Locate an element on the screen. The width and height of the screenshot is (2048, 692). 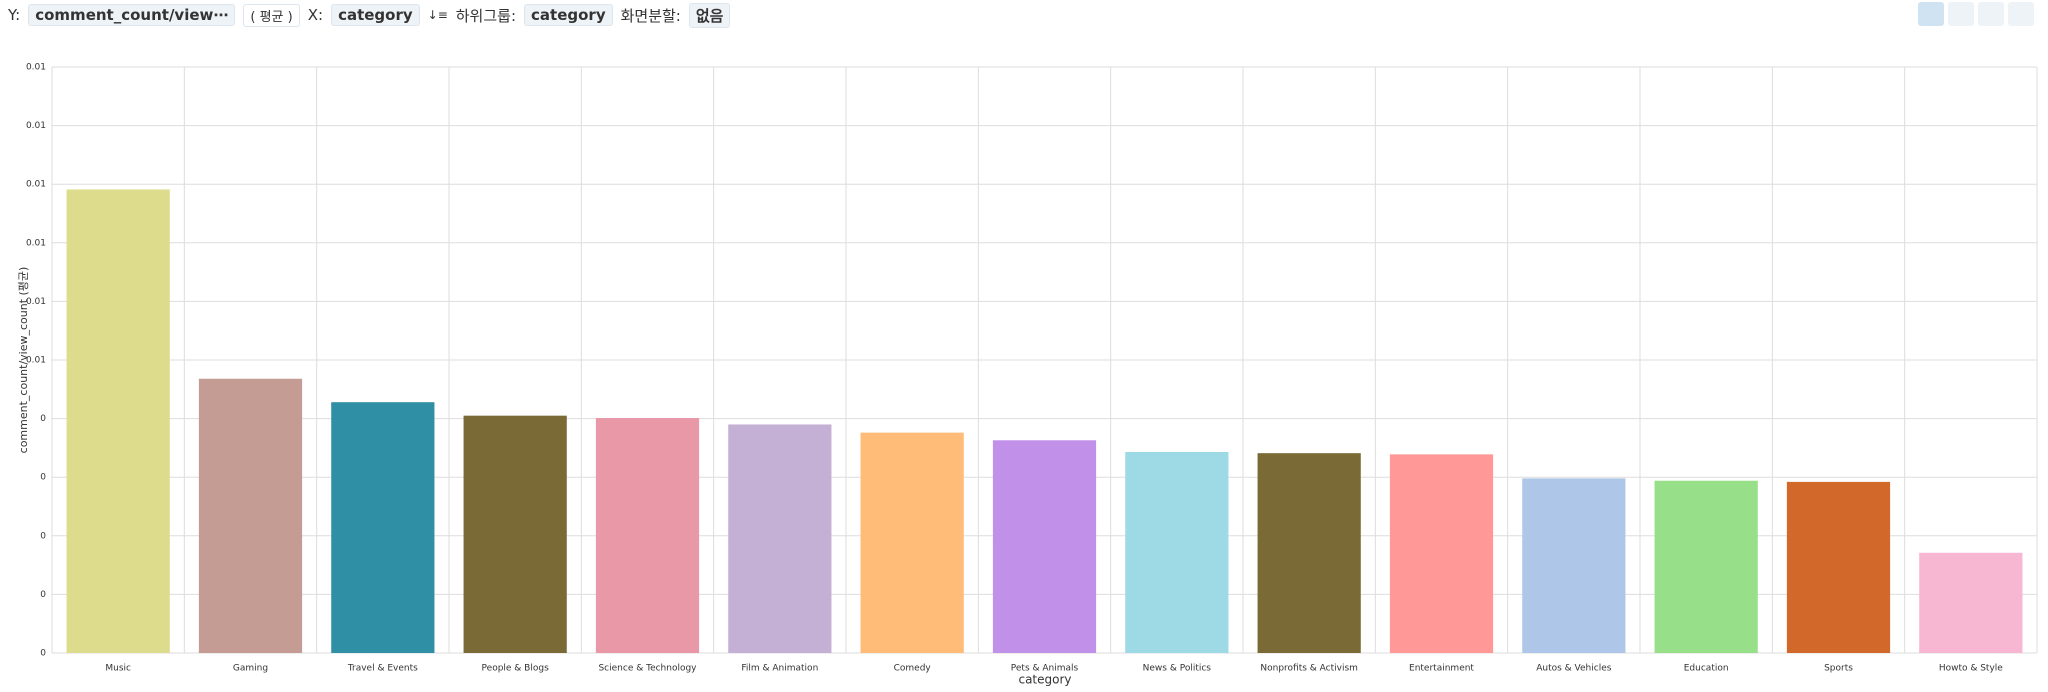
scatter-icon is located at coordinates (2021, 14).